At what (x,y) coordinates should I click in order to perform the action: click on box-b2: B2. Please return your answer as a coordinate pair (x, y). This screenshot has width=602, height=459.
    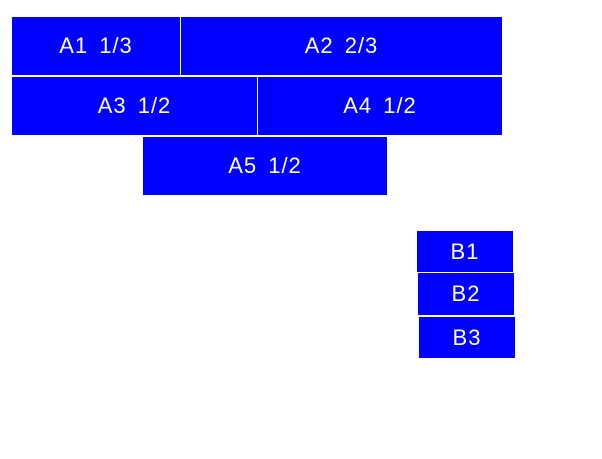
    Looking at the image, I should click on (466, 294).